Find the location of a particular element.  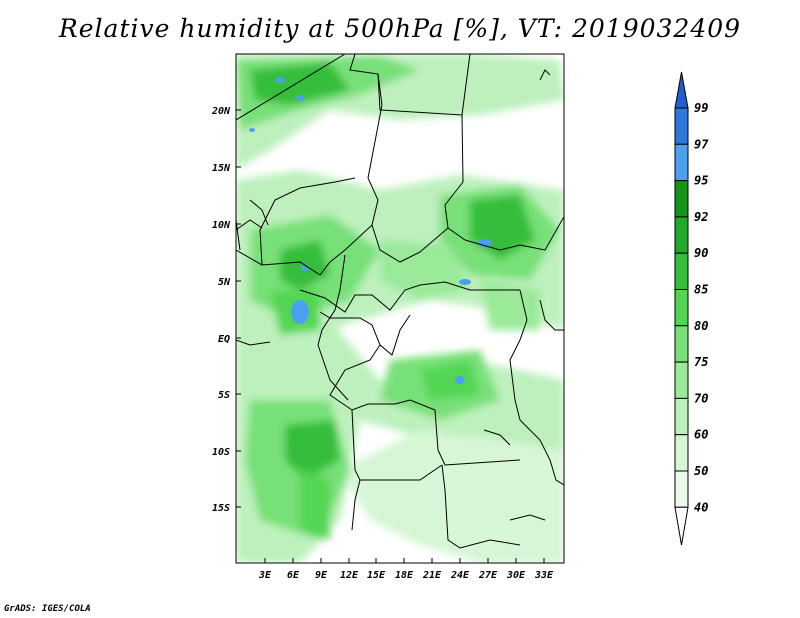

colorbar-level-label: 92 is located at coordinates (701, 217).